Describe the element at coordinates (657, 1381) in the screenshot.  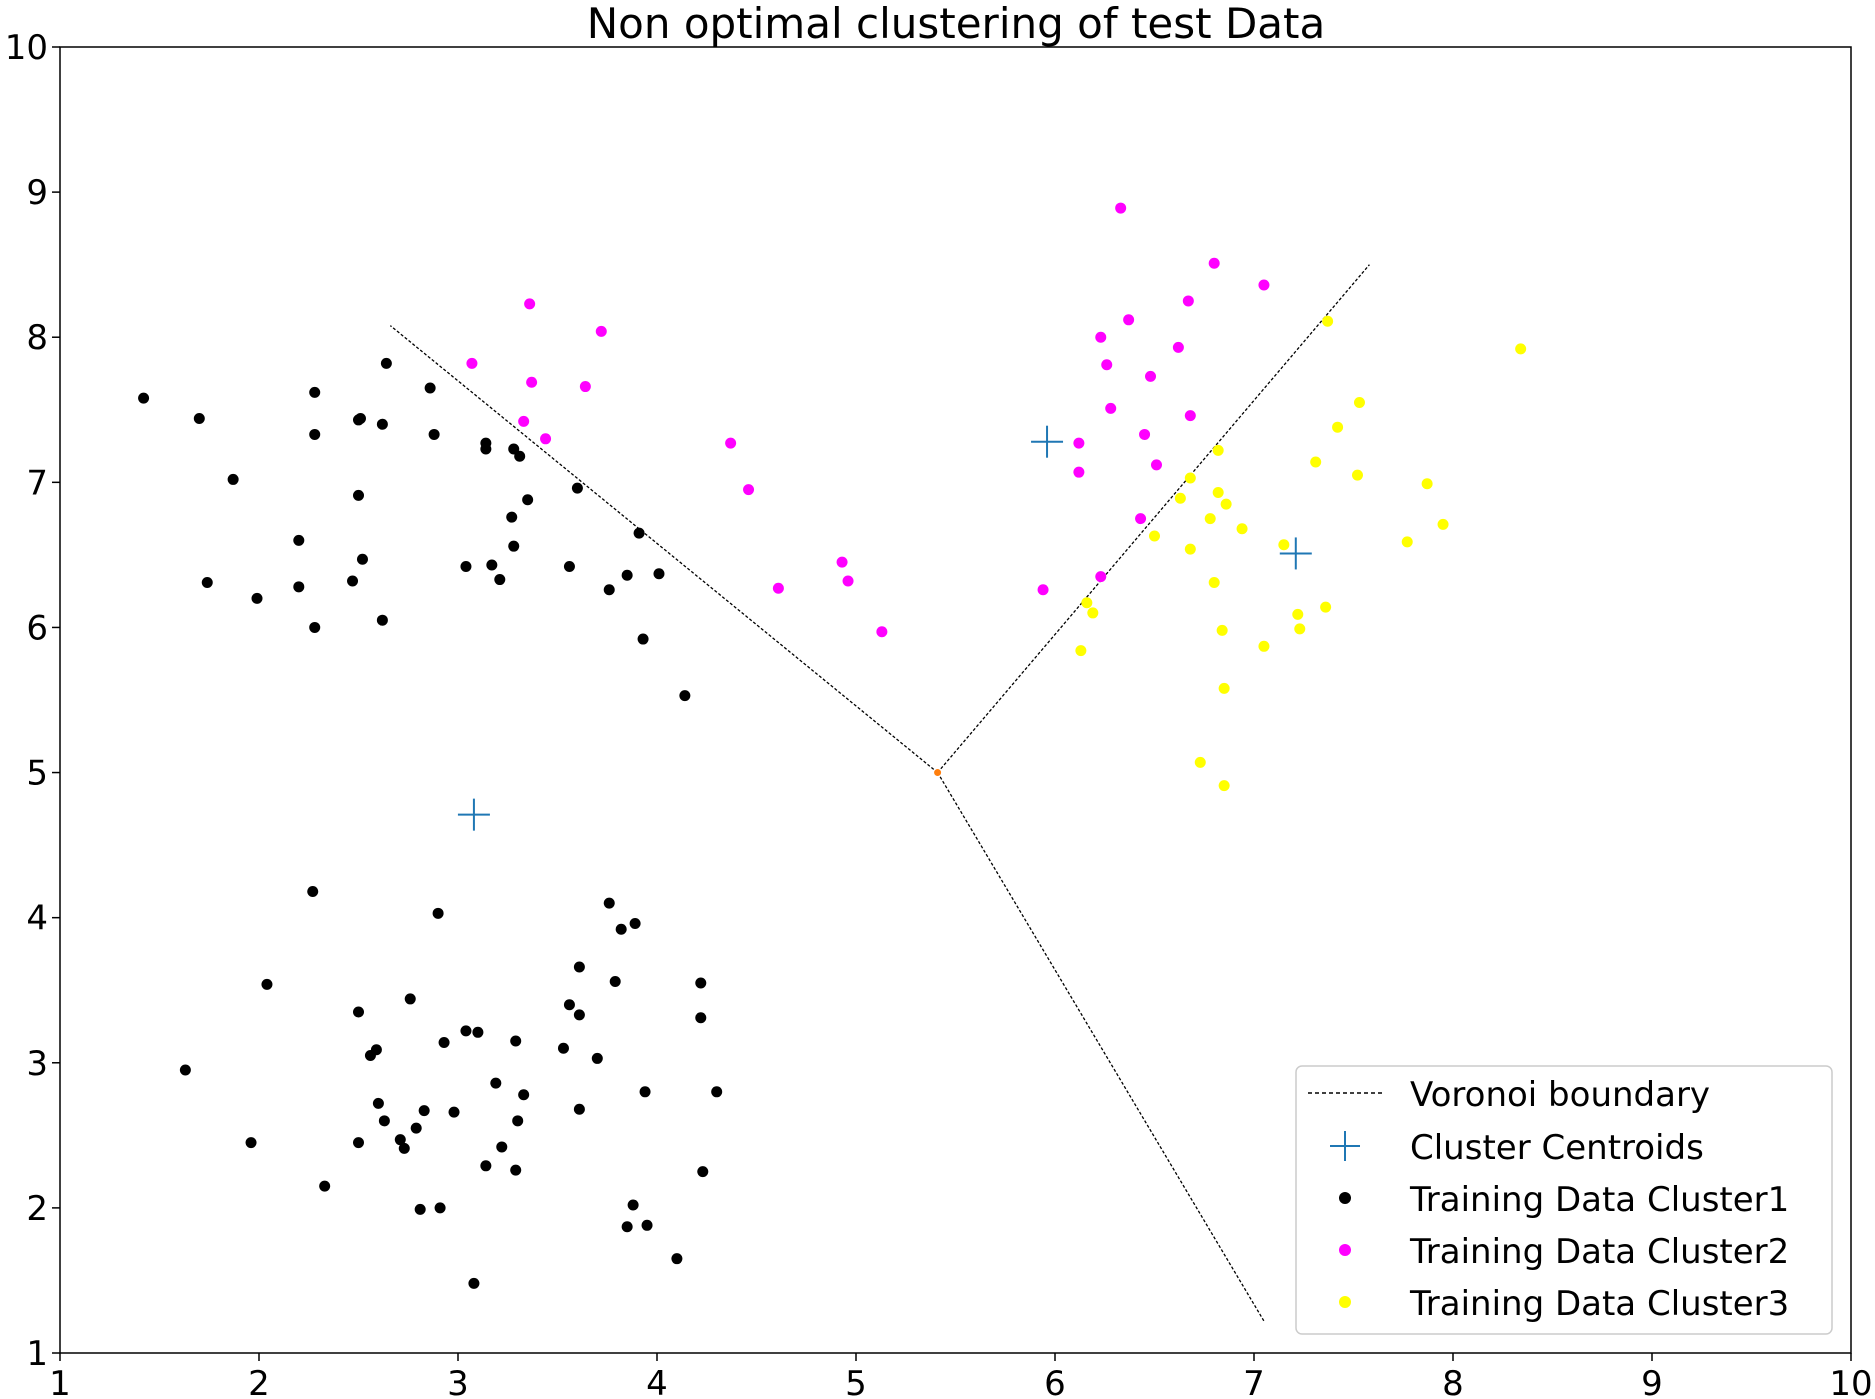
I see `x-tick-label: 4` at that location.